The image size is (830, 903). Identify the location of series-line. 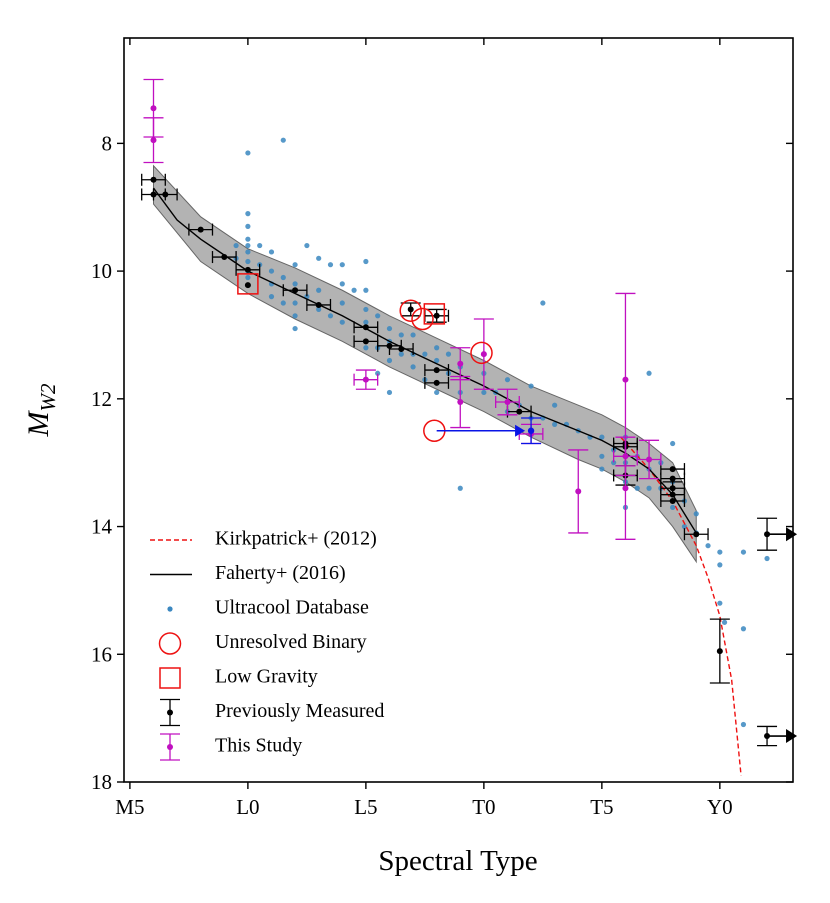
(681, 606).